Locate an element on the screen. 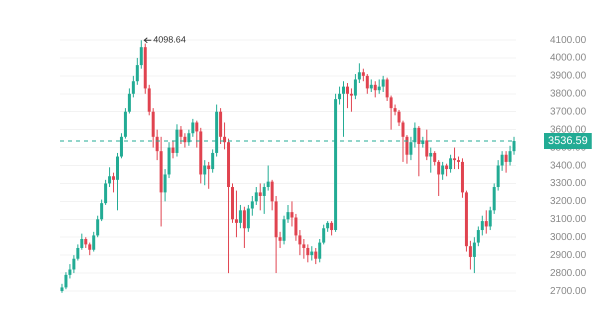 Image resolution: width=600 pixels, height=331 pixels. y-tick-label: 3800.00 is located at coordinates (568, 94).